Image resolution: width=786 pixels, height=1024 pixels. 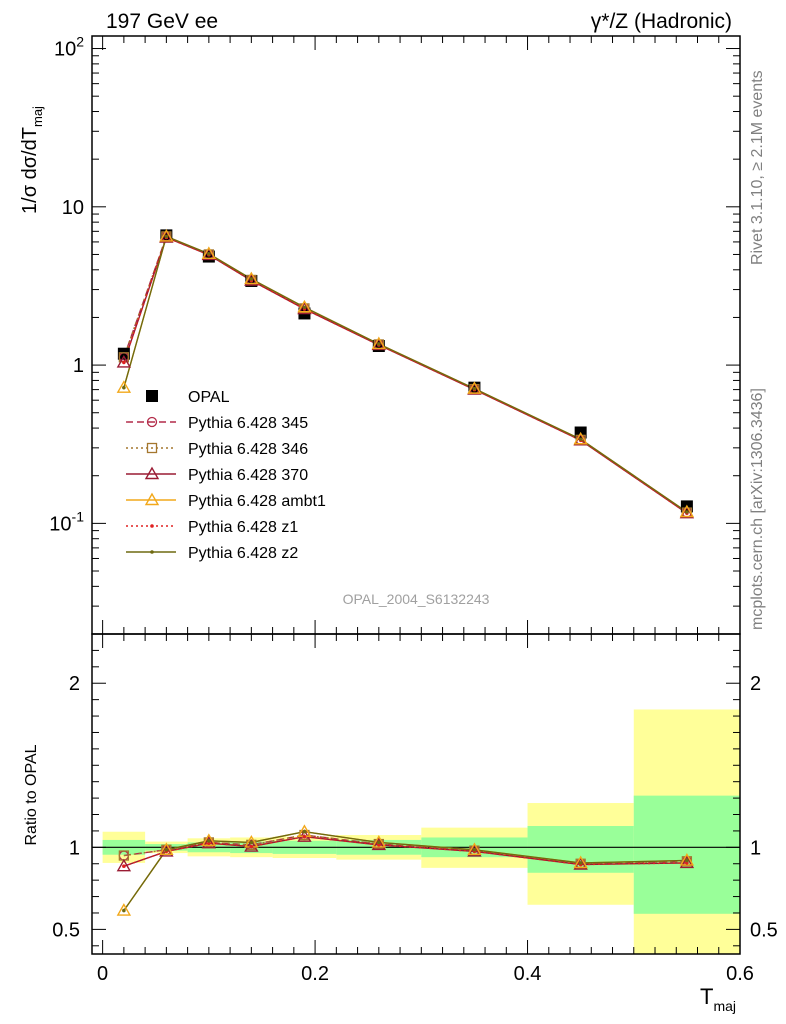 What do you see at coordinates (755, 848) in the screenshot?
I see `ratio-y-tick-label-right: 1` at bounding box center [755, 848].